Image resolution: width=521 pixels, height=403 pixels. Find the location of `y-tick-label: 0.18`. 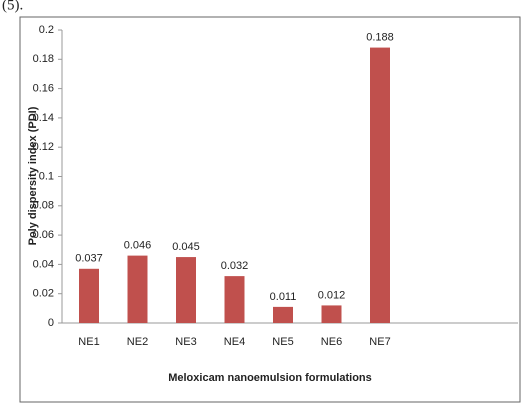

y-tick-label: 0.18 is located at coordinates (43, 59).